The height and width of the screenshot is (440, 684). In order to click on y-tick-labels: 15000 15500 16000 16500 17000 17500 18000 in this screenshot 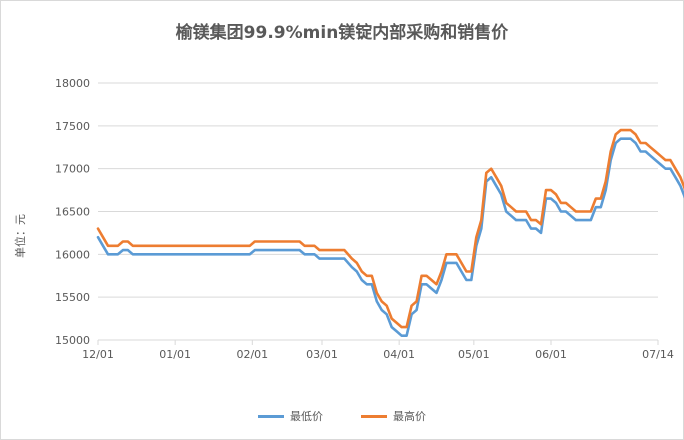, I will do `click(72, 212)`.